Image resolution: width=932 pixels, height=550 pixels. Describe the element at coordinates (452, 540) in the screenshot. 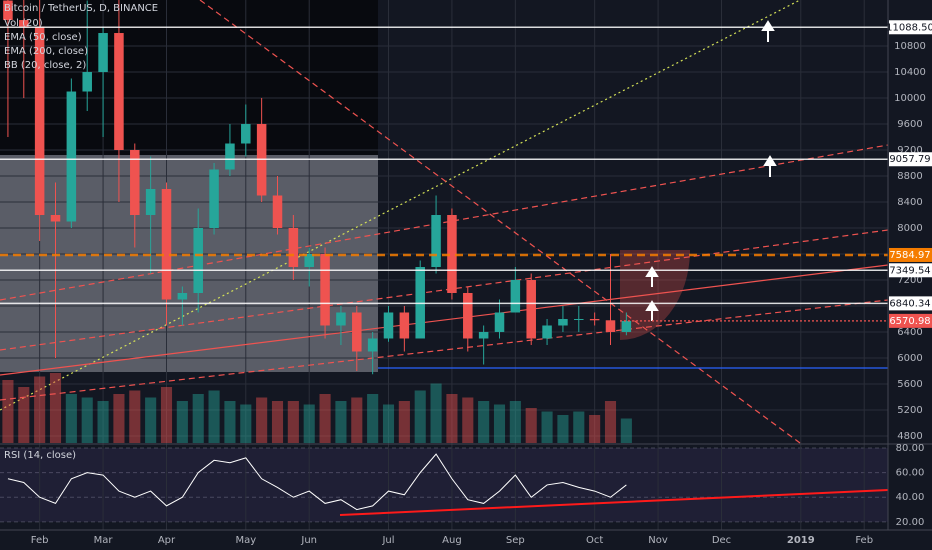

I see `x-tick-label: Aug` at that location.